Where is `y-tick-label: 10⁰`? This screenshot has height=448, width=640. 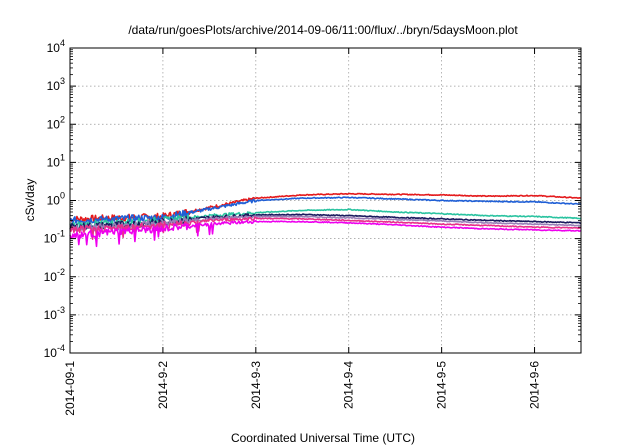 y-tick-label: 10⁰ is located at coordinates (56, 199).